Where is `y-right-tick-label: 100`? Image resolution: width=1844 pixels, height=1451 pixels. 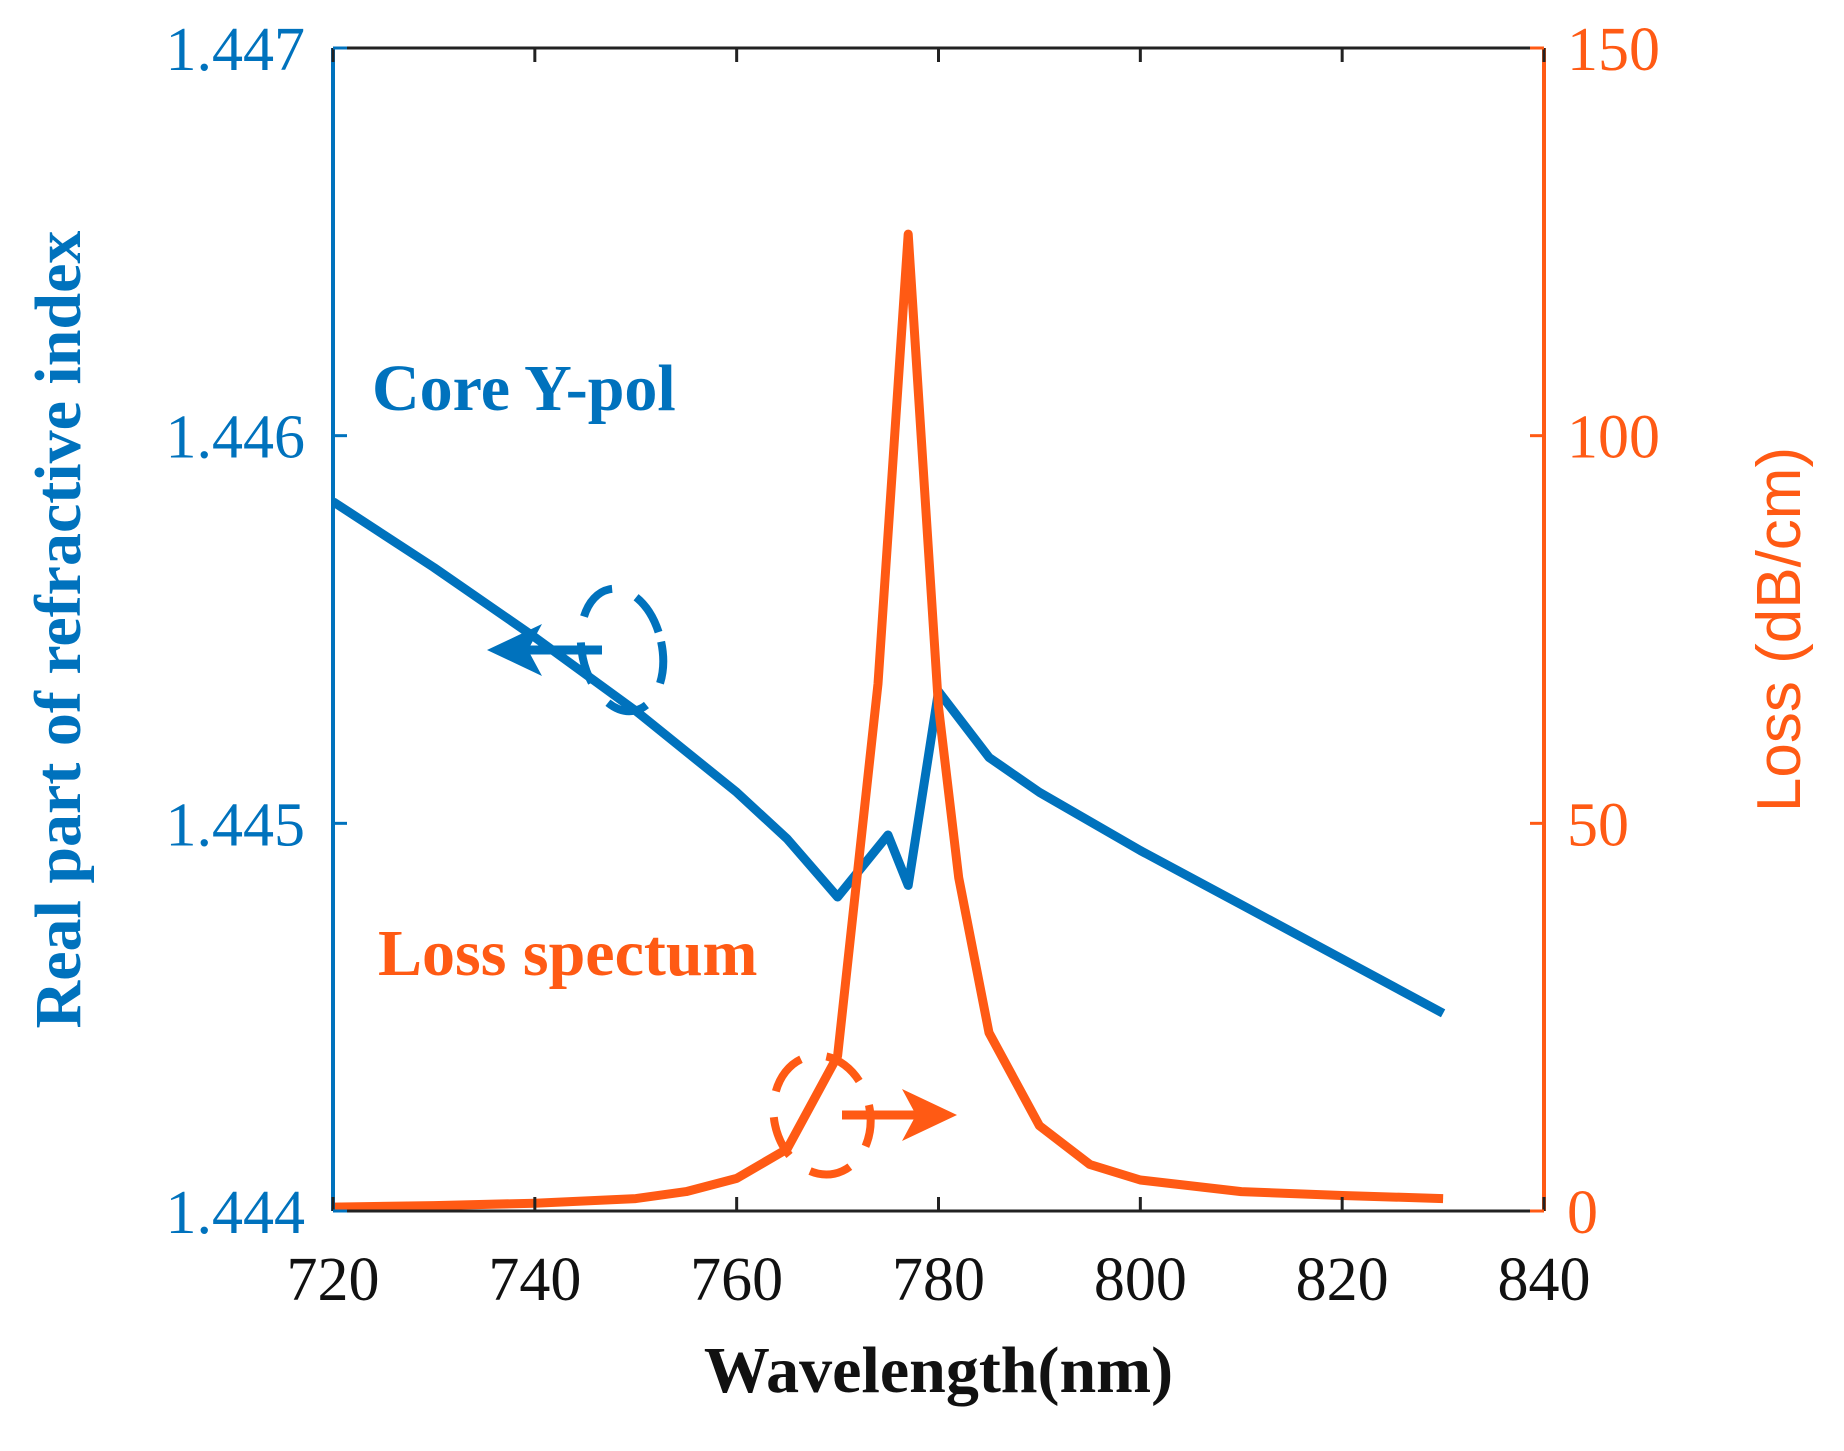 y-right-tick-label: 100 is located at coordinates (1613, 438).